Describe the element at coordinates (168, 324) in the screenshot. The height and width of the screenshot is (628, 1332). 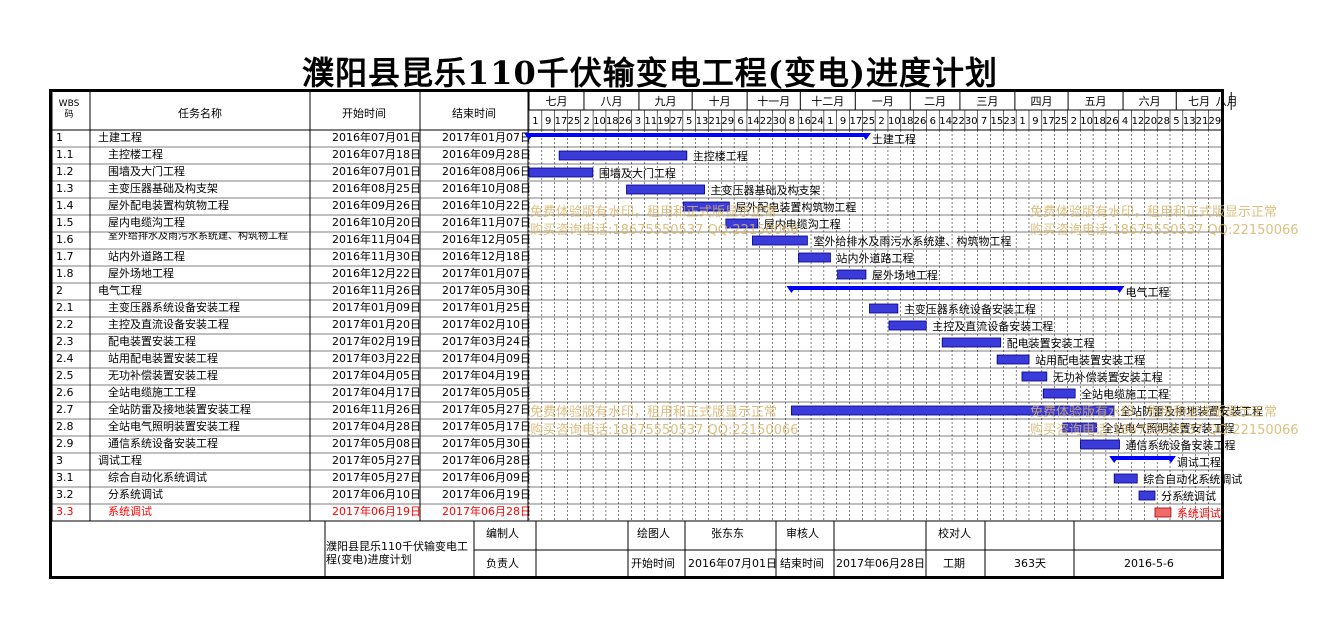
I see `task-name: 主控及直流设备安装工程` at that location.